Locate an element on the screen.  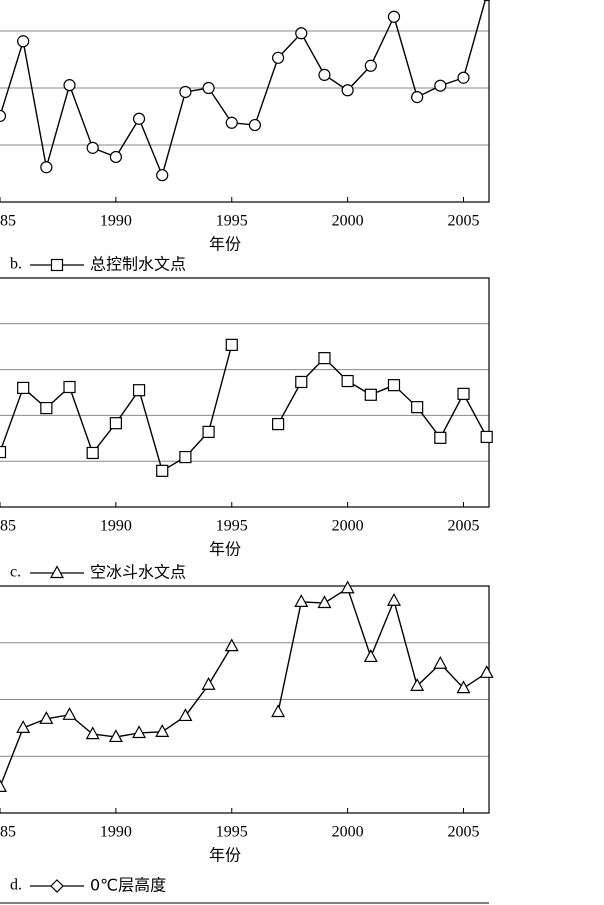
legend-text: 0℃层高度 is located at coordinates (128, 885).